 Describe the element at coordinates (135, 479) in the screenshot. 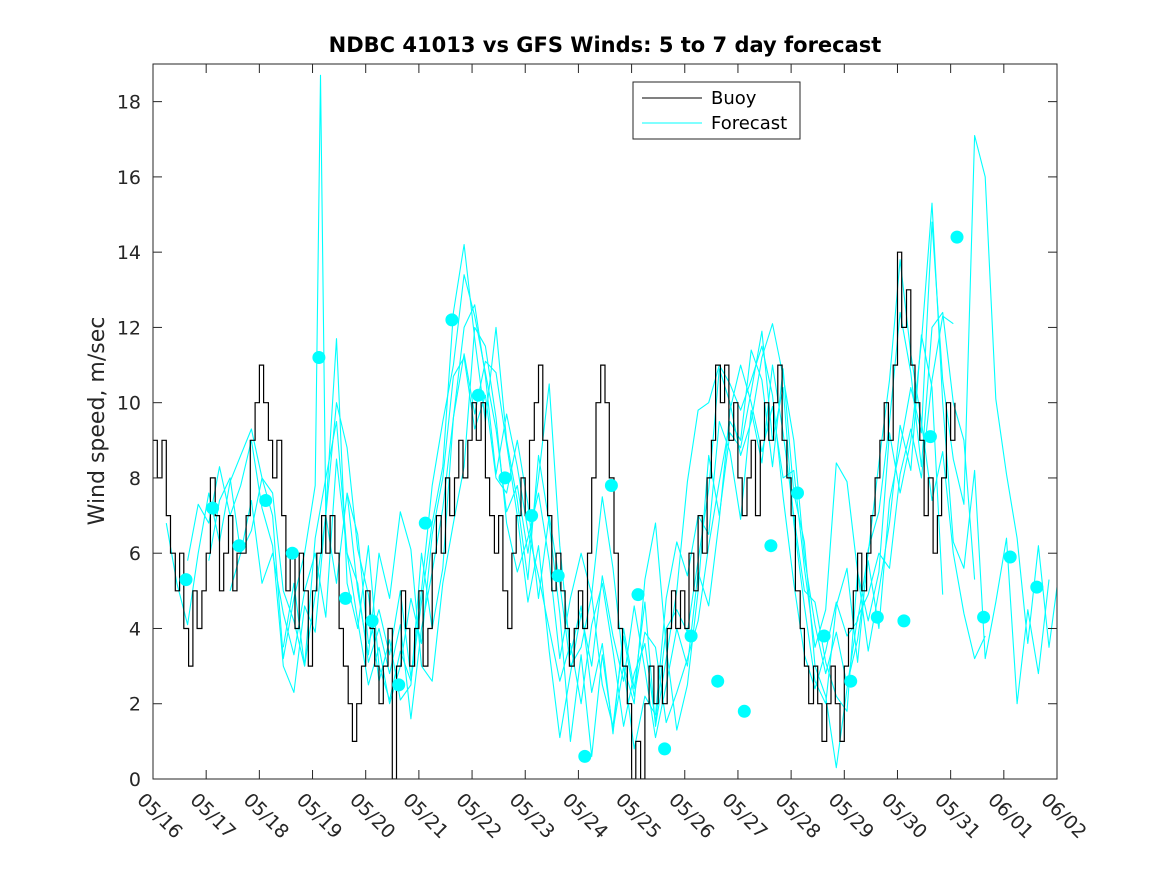

I see `y-tick-label: 8` at that location.